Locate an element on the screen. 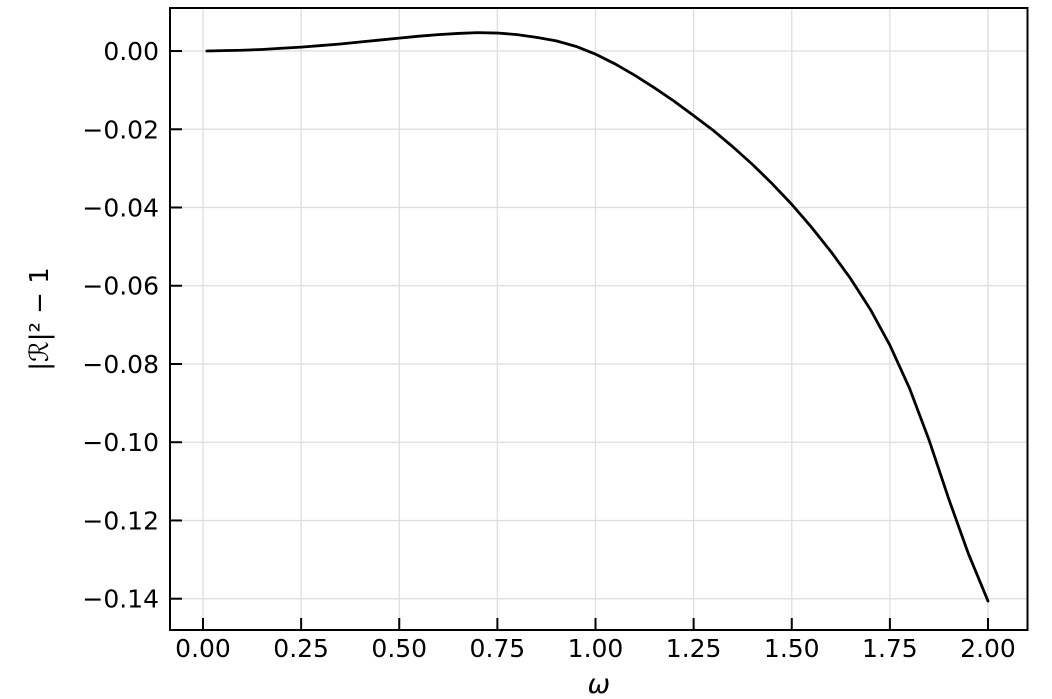 The width and height of the screenshot is (1052, 699). x-tick-label: 2.00 is located at coordinates (988, 648).